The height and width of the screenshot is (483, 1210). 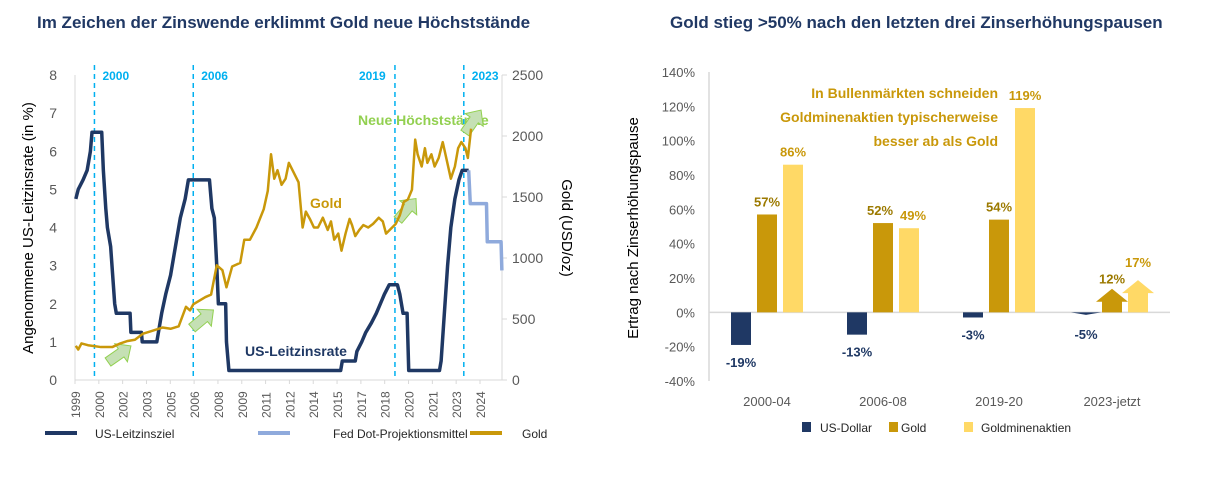 What do you see at coordinates (999, 401) in the screenshot?
I see `category-label: 2019-20` at bounding box center [999, 401].